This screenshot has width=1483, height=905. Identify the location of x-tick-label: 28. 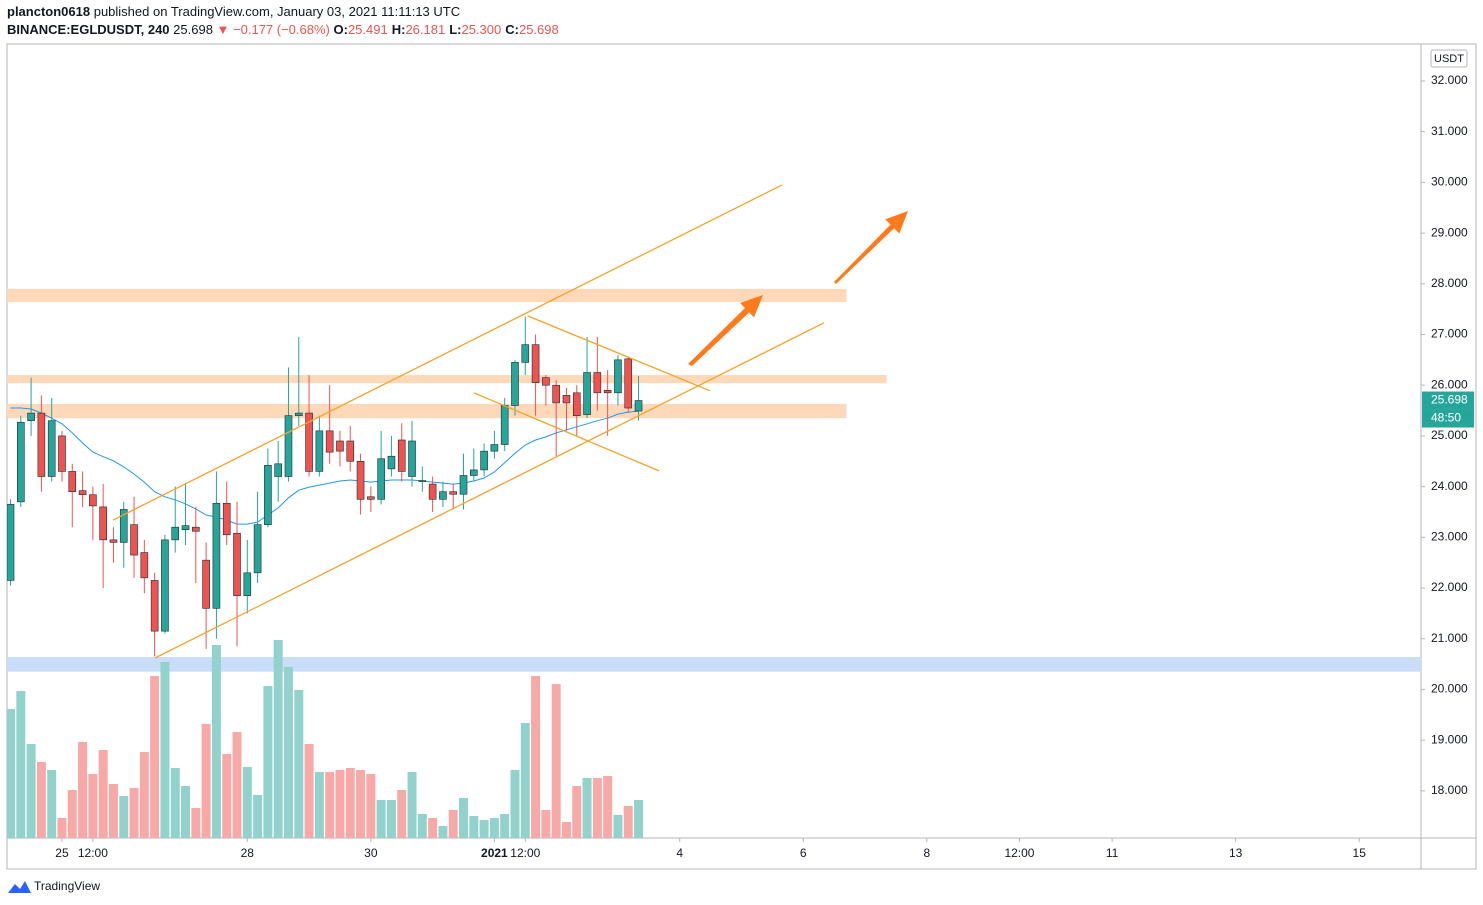
(248, 853).